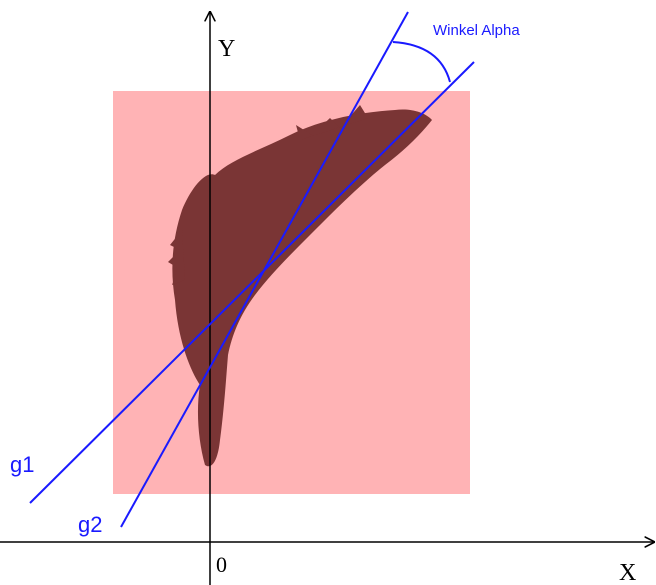 This screenshot has height=585, width=656. Describe the element at coordinates (90, 524) in the screenshot. I see `g2-label: g2` at that location.